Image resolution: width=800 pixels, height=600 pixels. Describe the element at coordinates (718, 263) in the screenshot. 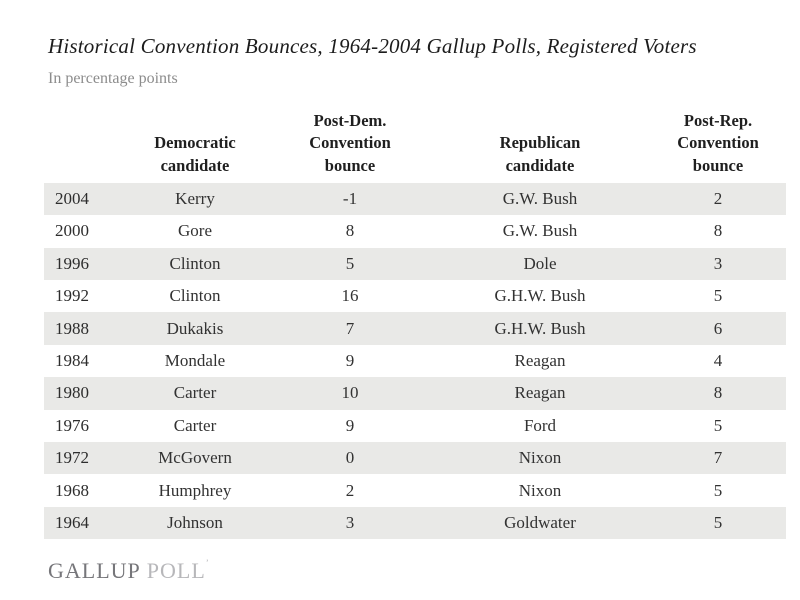

I see `post-rep-bounce-cell: 3` at that location.